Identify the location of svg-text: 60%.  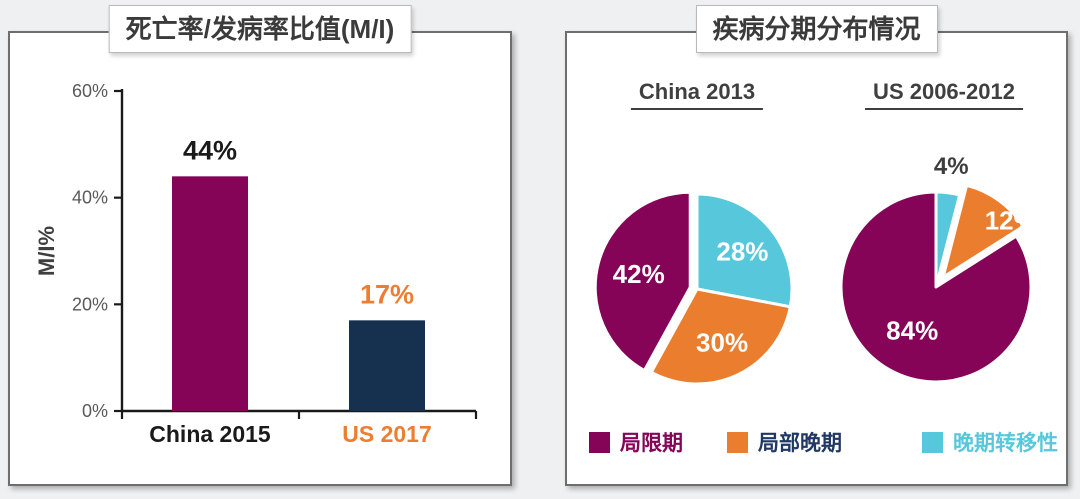
(90, 91).